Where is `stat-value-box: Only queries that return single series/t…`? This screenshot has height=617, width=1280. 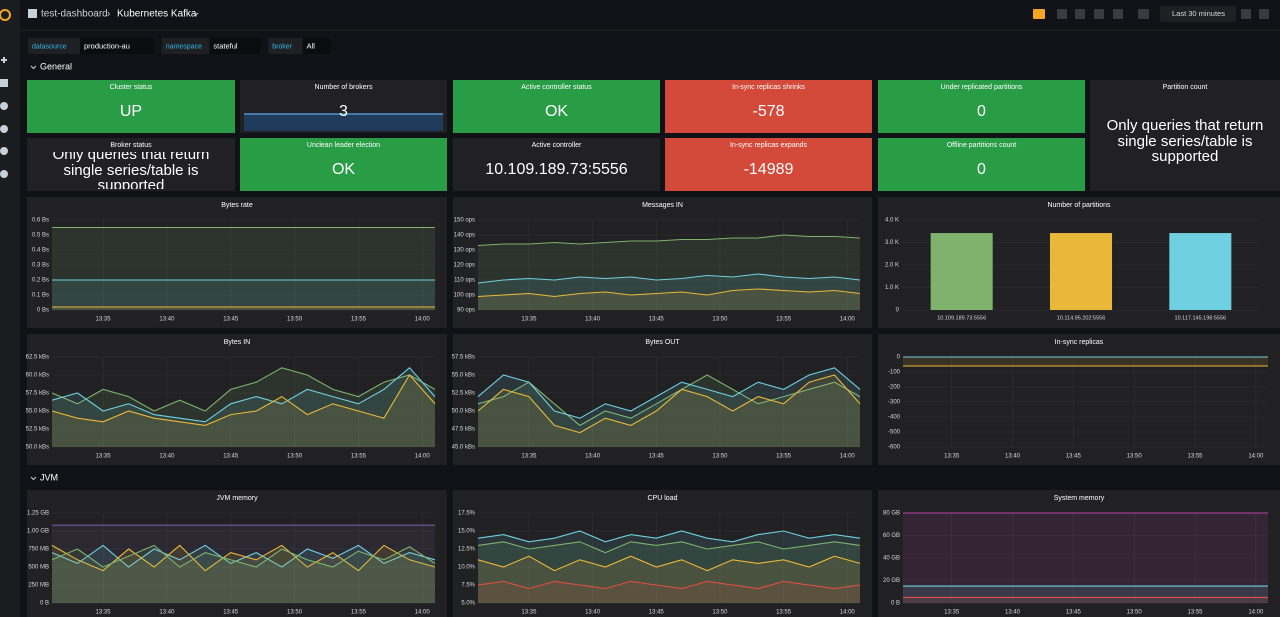 stat-value-box: Only queries that return single series/t… is located at coordinates (1185, 141).